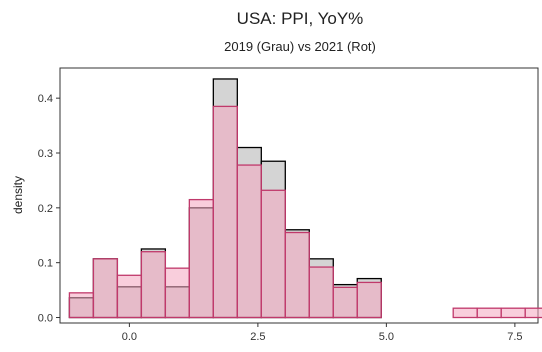 The width and height of the screenshot is (542, 352). What do you see at coordinates (129, 337) in the screenshot?
I see `x-tick-label: 0.0` at bounding box center [129, 337].